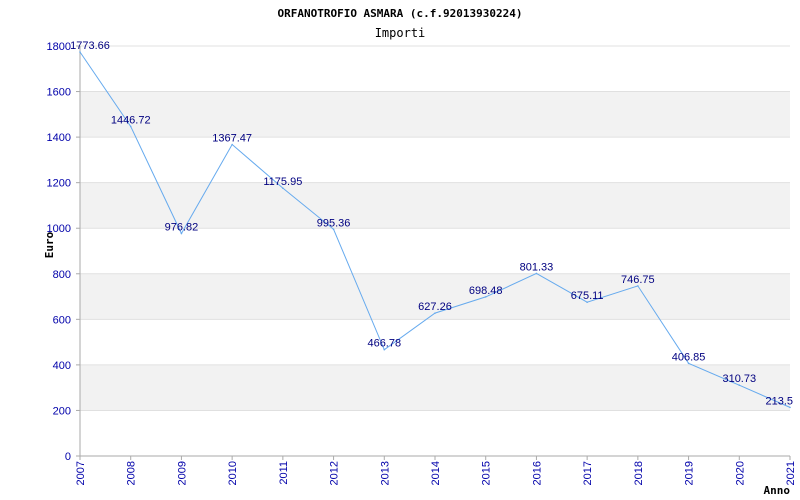 The height and width of the screenshot is (500, 800). I want to click on data-label: 466.78, so click(384, 344).